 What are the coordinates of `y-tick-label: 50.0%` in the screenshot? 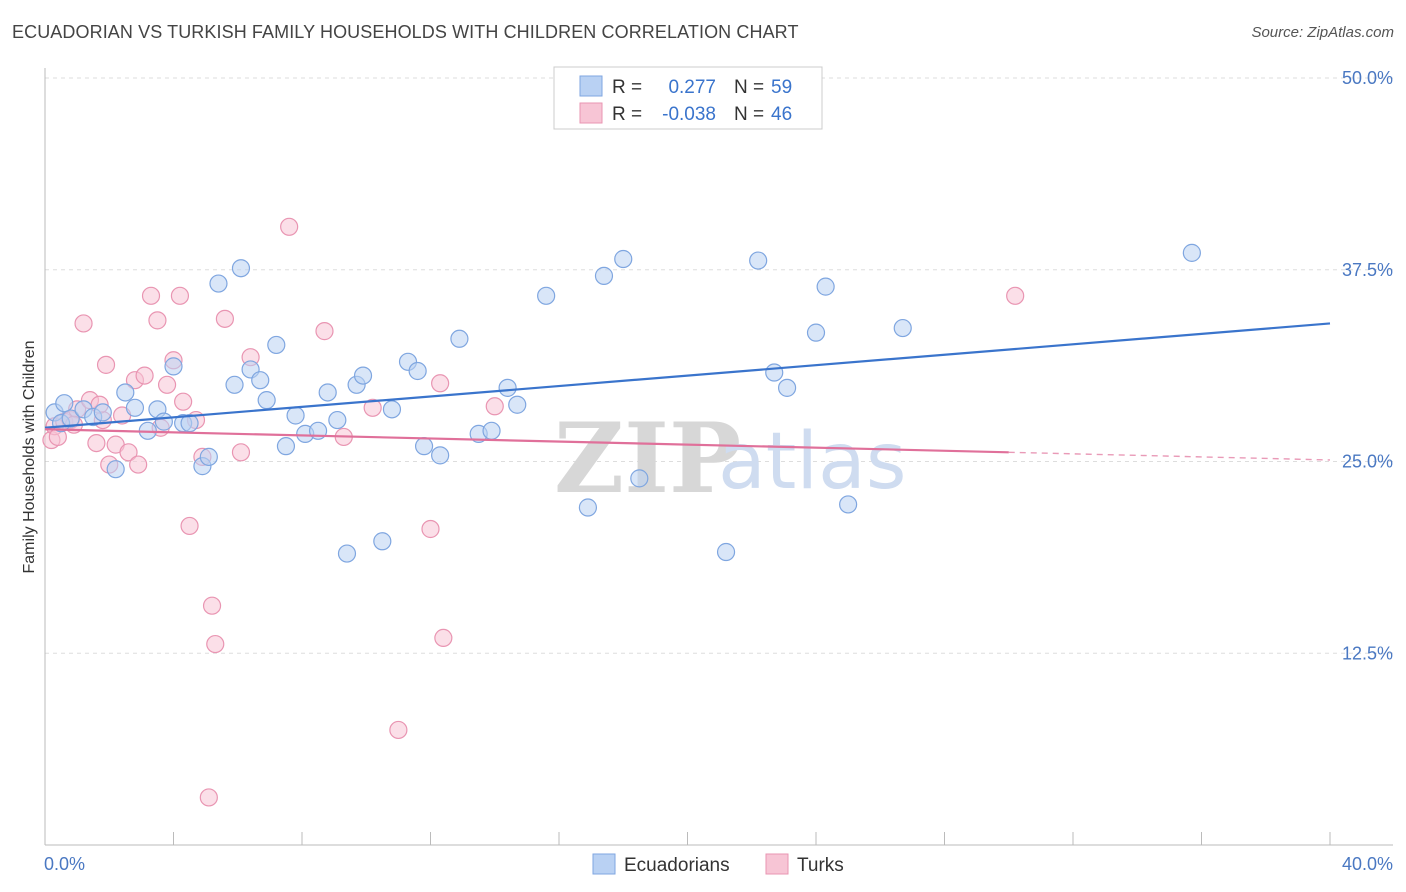 It's located at (1367, 78).